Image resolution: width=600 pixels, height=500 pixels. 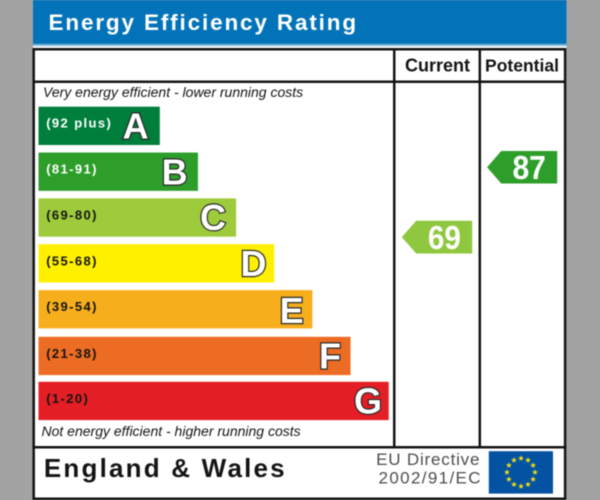 What do you see at coordinates (72, 353) in the screenshot?
I see `svg-text: (21-38)` at bounding box center [72, 353].